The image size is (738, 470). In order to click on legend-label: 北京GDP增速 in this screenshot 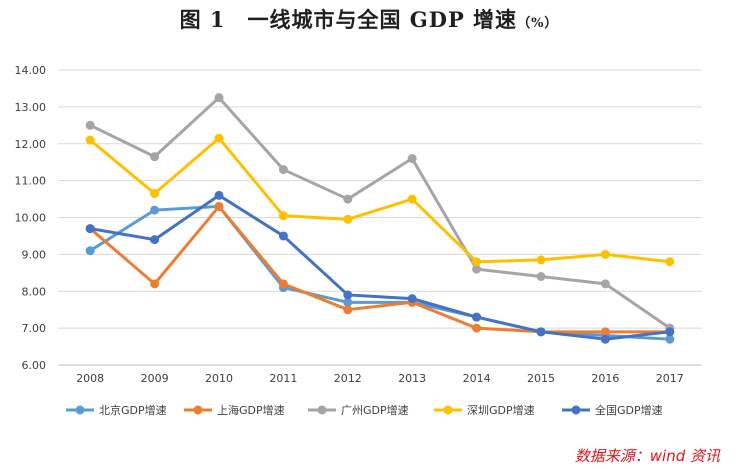, I will do `click(133, 410)`.